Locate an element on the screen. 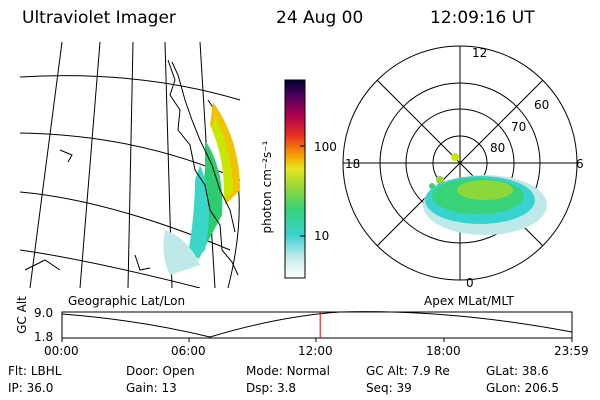 The image size is (600, 400). polar-panel-label: Apex MLat/MLT is located at coordinates (469, 301).